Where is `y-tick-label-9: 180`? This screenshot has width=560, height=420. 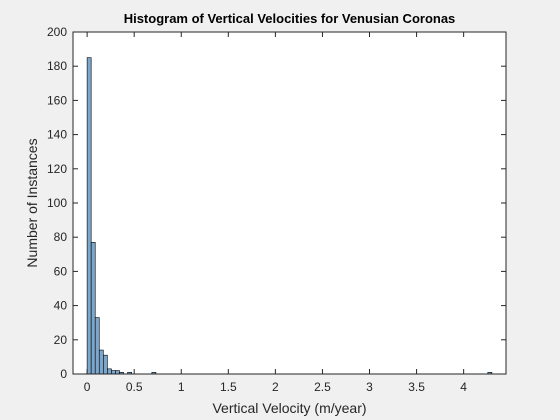
y-tick-label-9: 180 is located at coordinates (57, 66).